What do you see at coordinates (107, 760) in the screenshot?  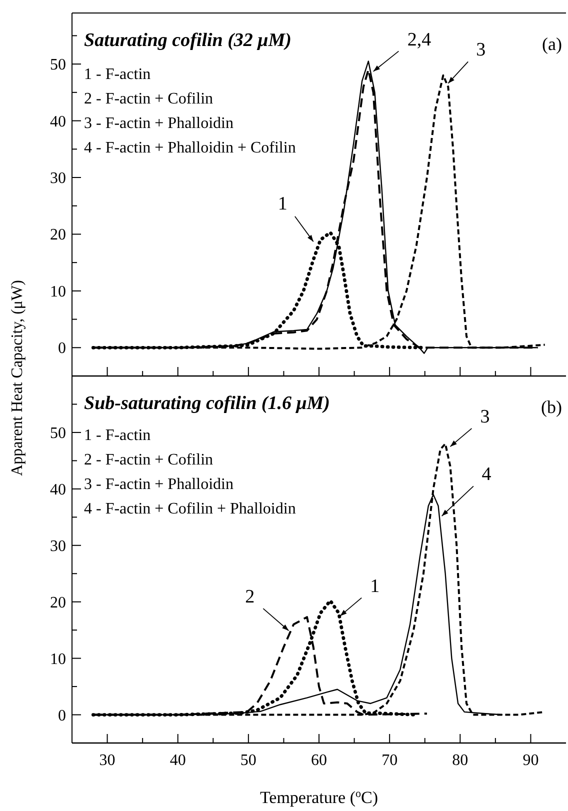 I see `x-tick-label: 30` at bounding box center [107, 760].